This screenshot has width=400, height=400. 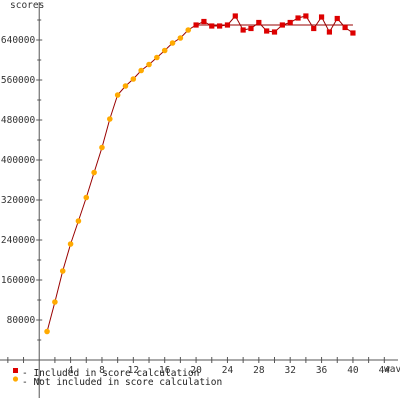 What do you see at coordinates (18, 240) in the screenshot?
I see `y-tick-label: 240000` at bounding box center [18, 240].